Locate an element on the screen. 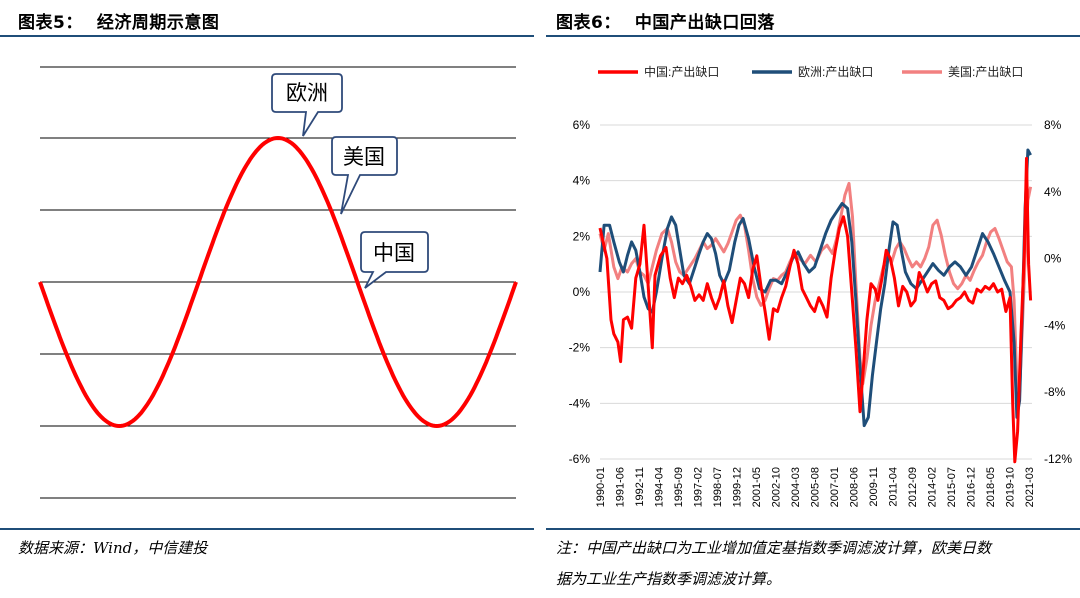 The image size is (1080, 598). x-tick-label: 2012-09 is located at coordinates (913, 487).